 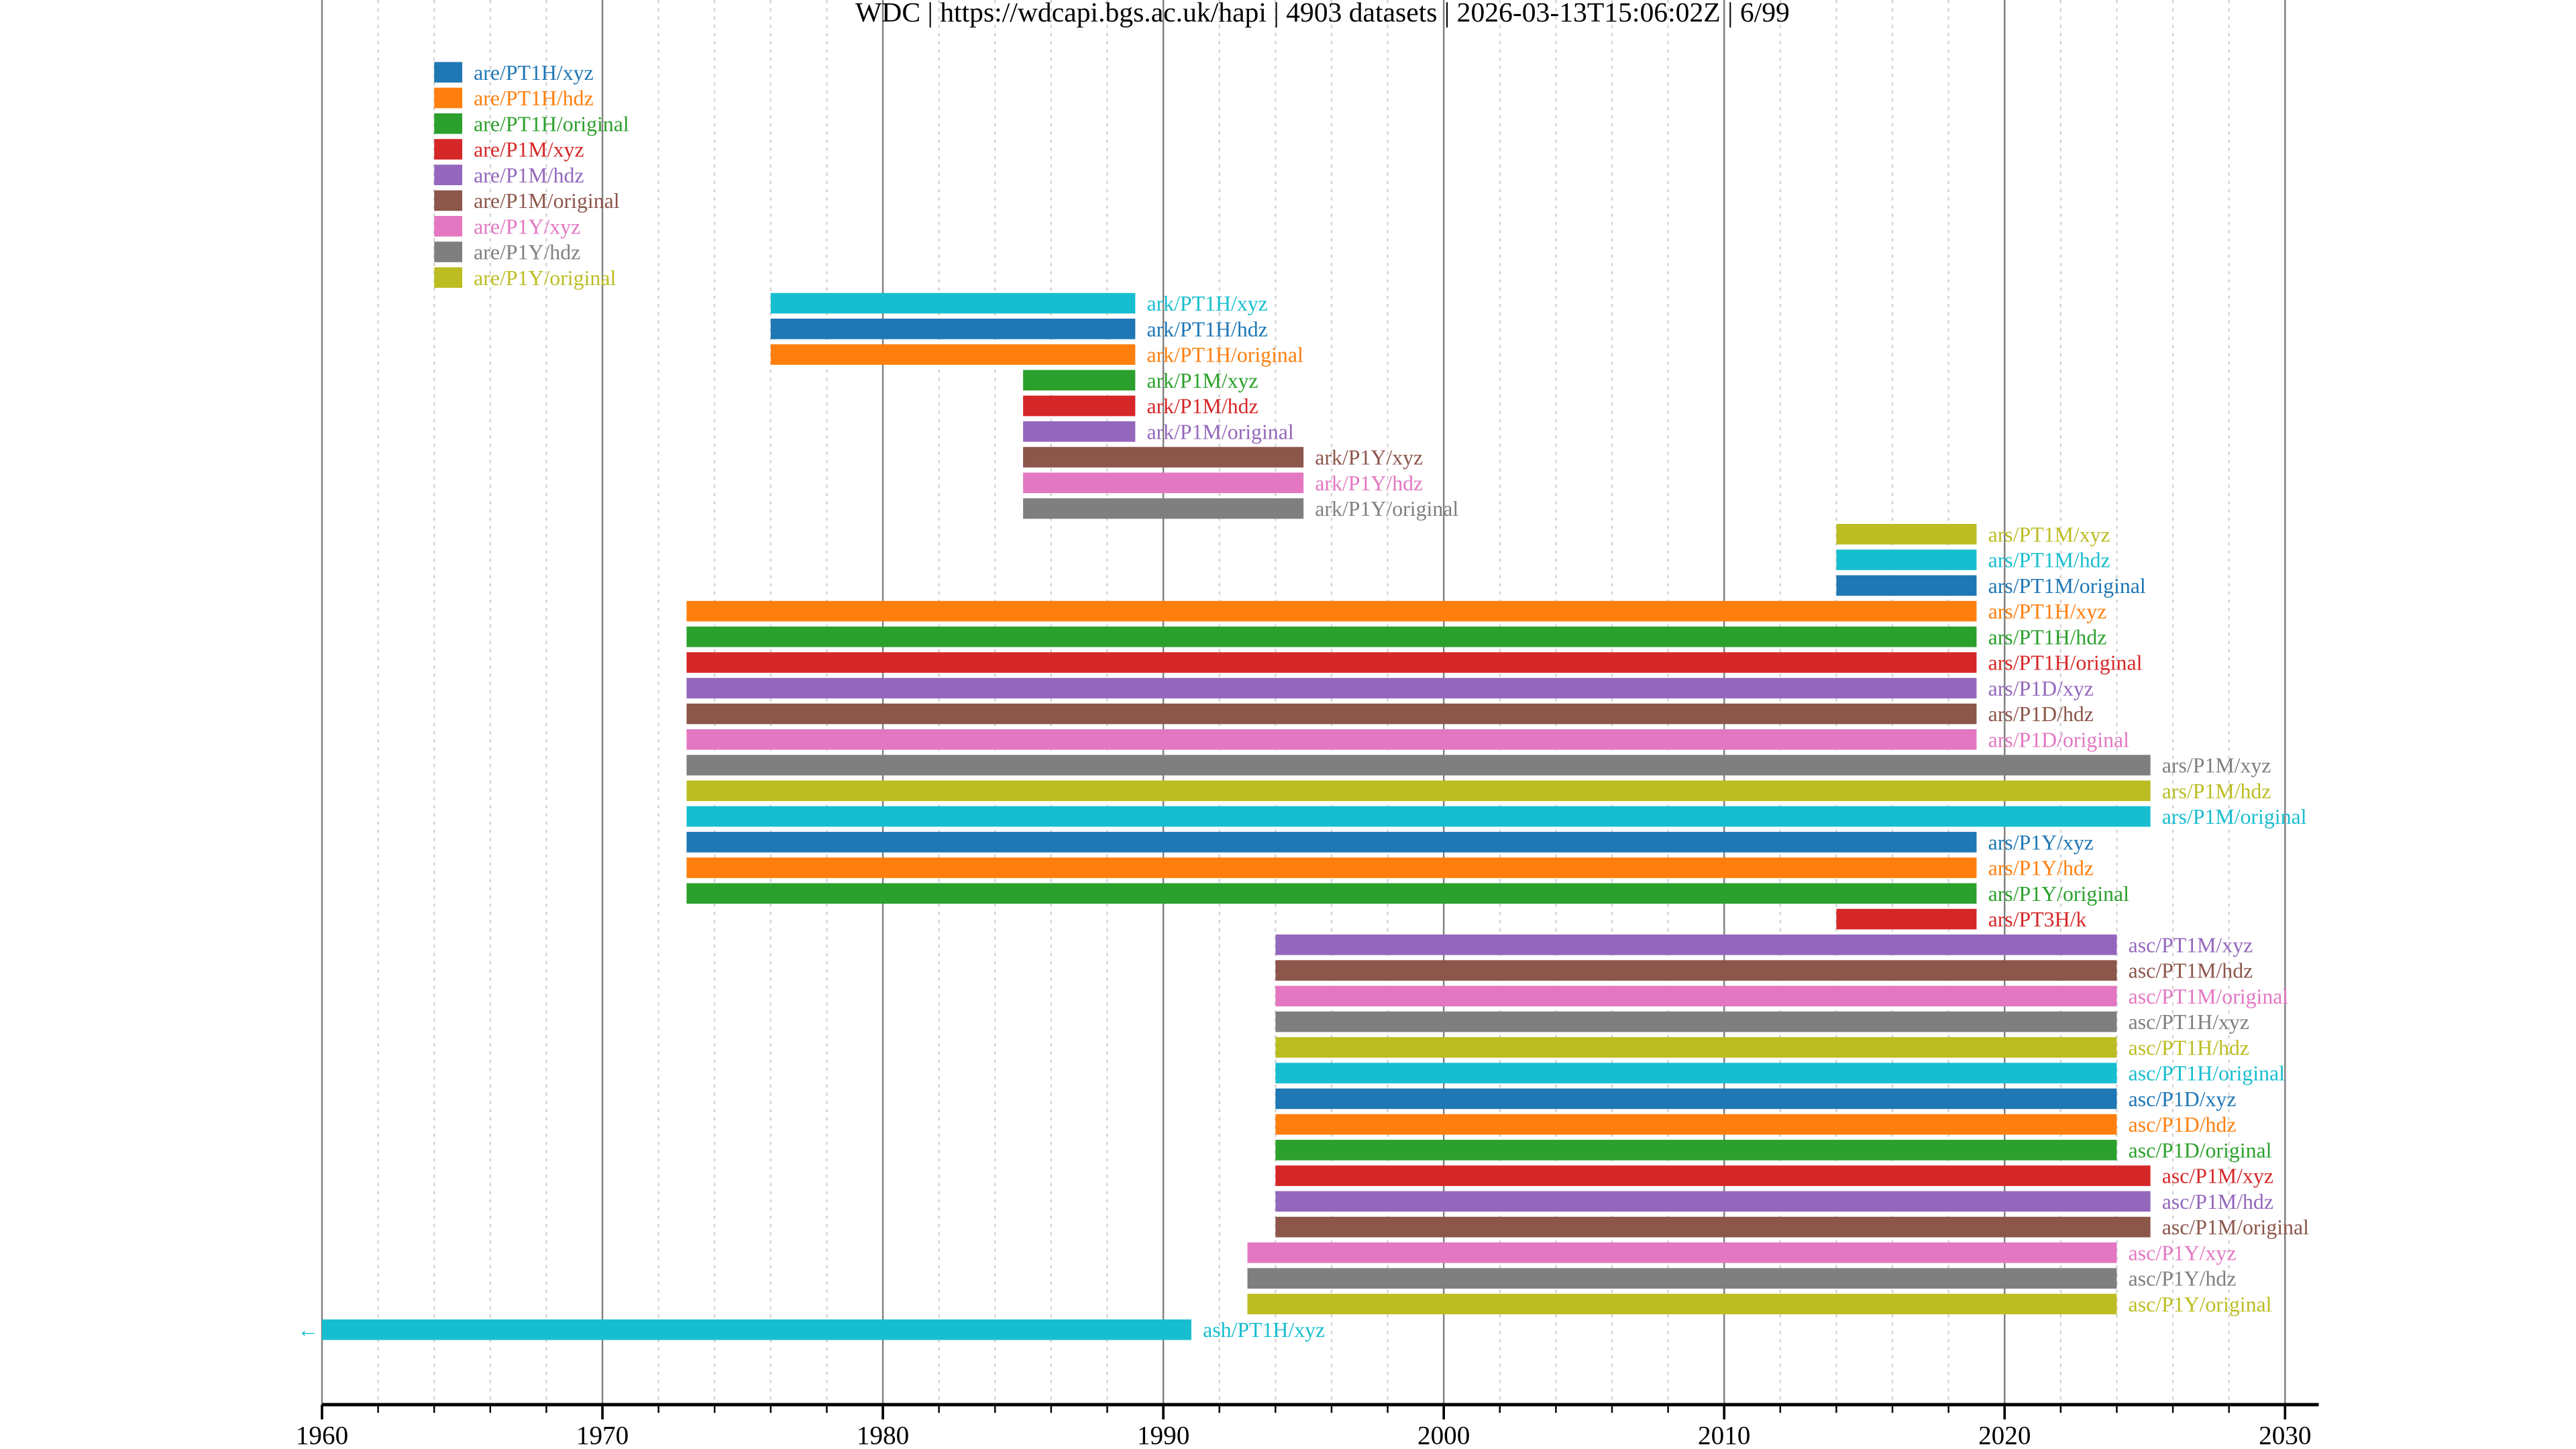 I want to click on dataset-label: ars/PT1H/xyz, so click(x=2047, y=611).